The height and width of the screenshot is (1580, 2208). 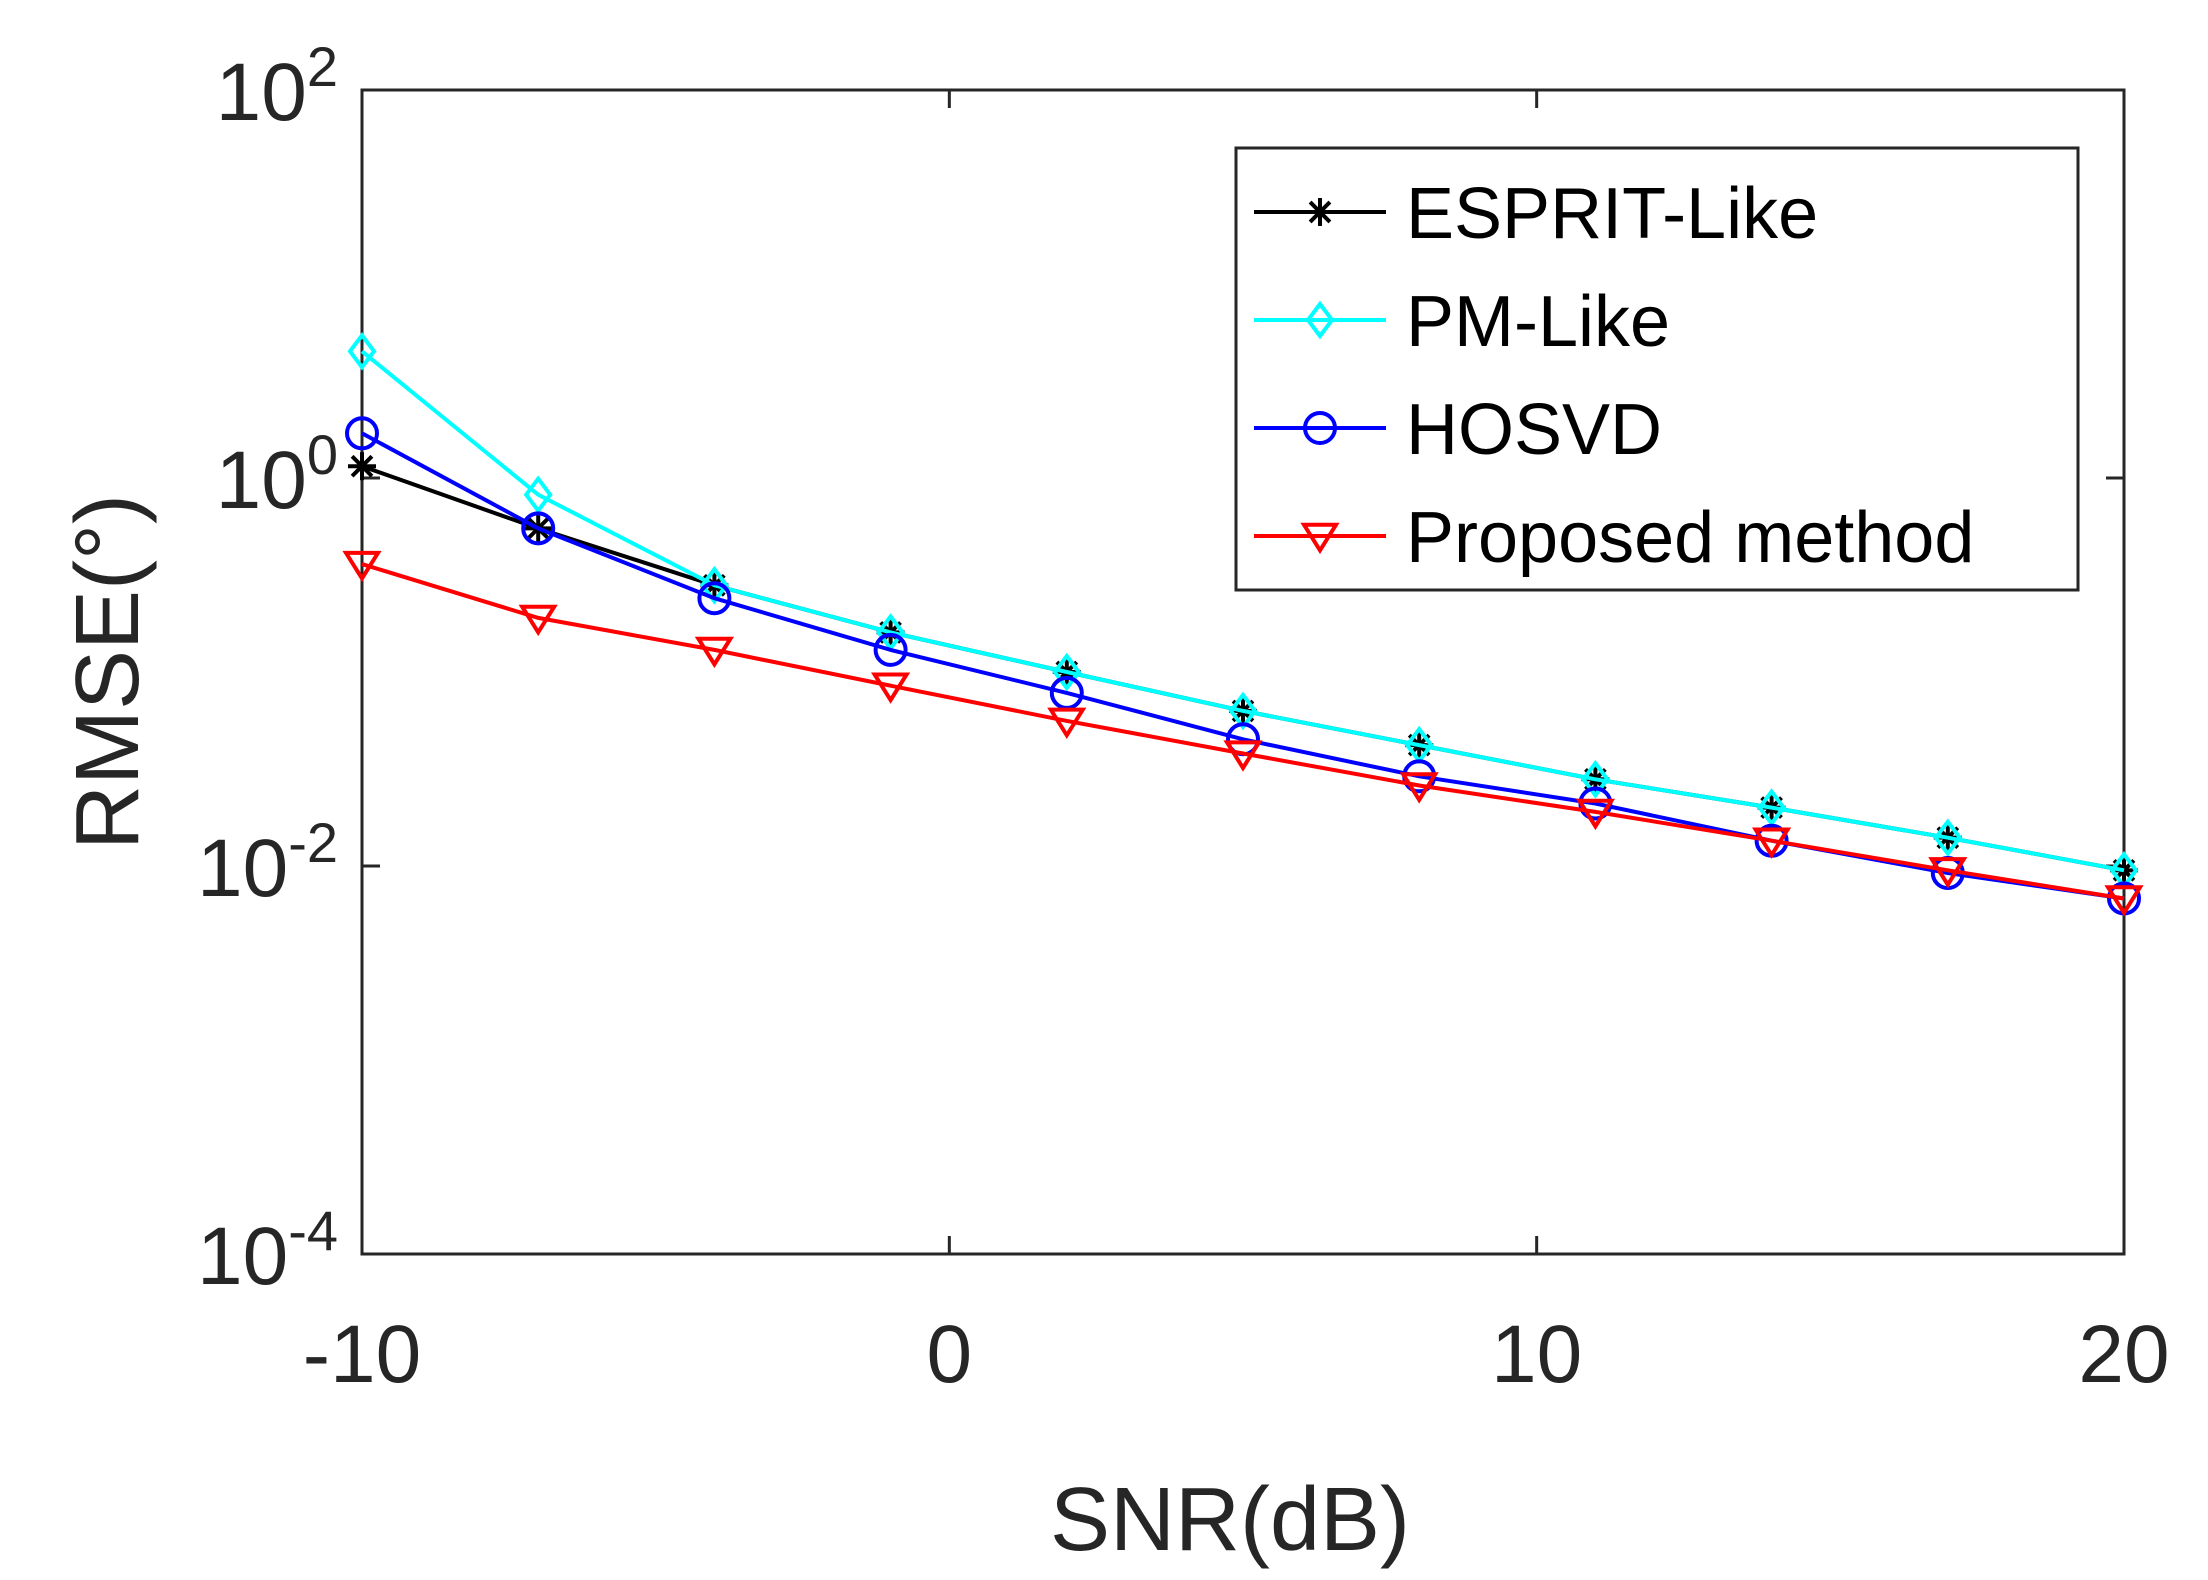 I want to click on legend-item: Proposed method, so click(x=1614, y=538).